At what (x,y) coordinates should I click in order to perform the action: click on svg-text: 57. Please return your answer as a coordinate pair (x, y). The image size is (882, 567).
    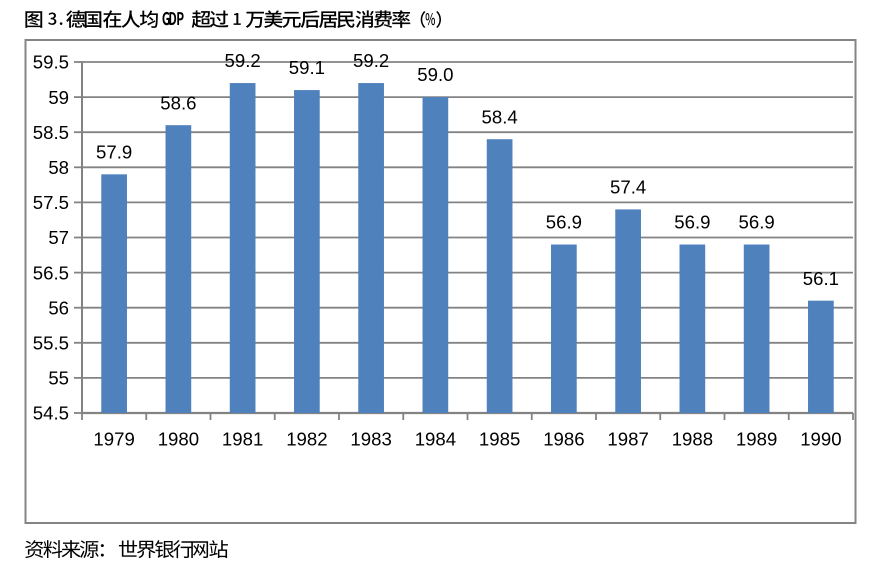
    Looking at the image, I should click on (58, 237).